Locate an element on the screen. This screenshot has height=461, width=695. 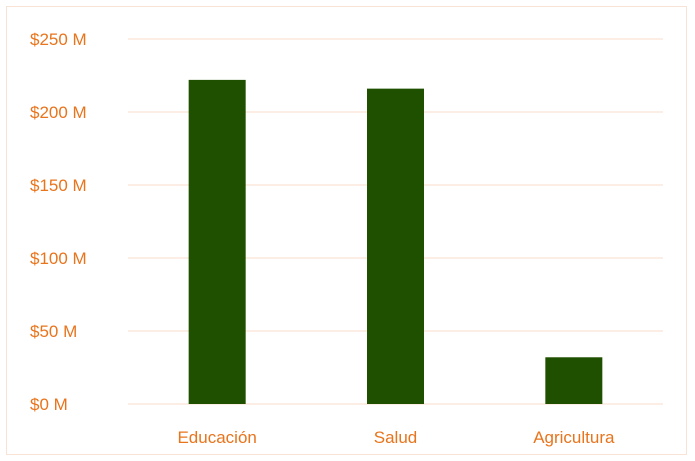
y-tick-label: $200 M is located at coordinates (58, 112).